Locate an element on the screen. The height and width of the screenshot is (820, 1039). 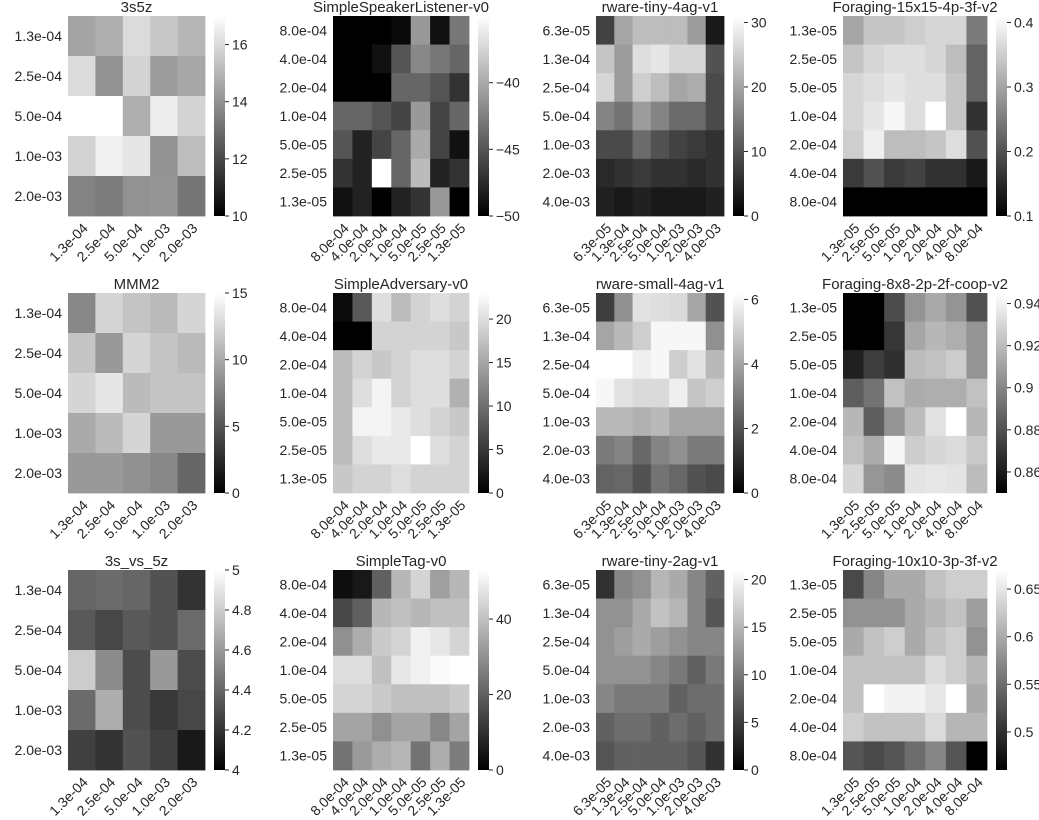
panel-title: Foraging-8x8-2p-2f-coop-v2 is located at coordinates (915, 284).